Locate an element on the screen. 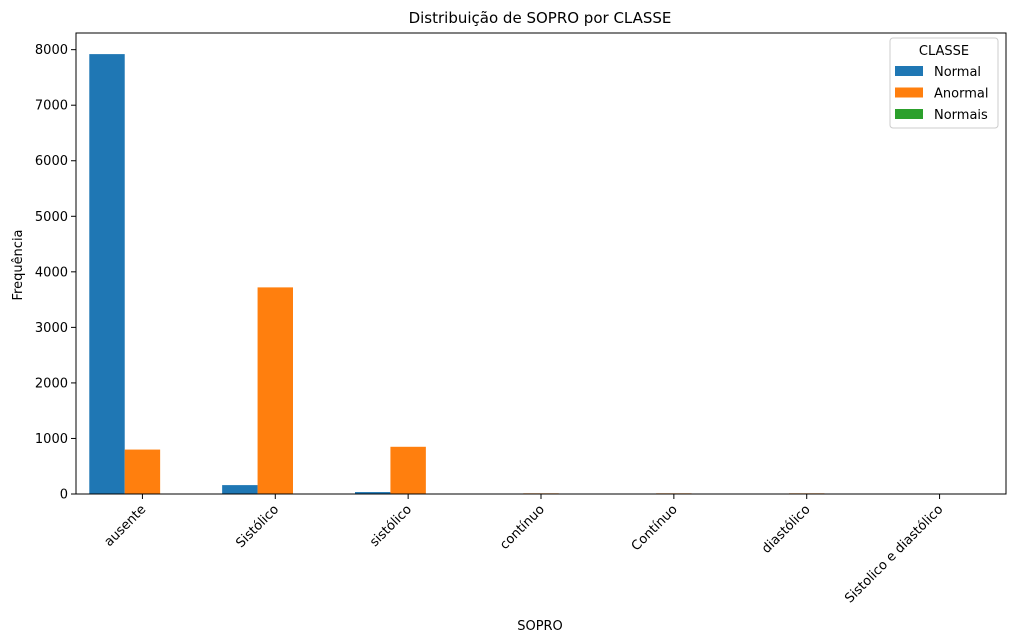 The width and height of the screenshot is (1014, 643). y-tick-label-5: 5000 is located at coordinates (51, 217).